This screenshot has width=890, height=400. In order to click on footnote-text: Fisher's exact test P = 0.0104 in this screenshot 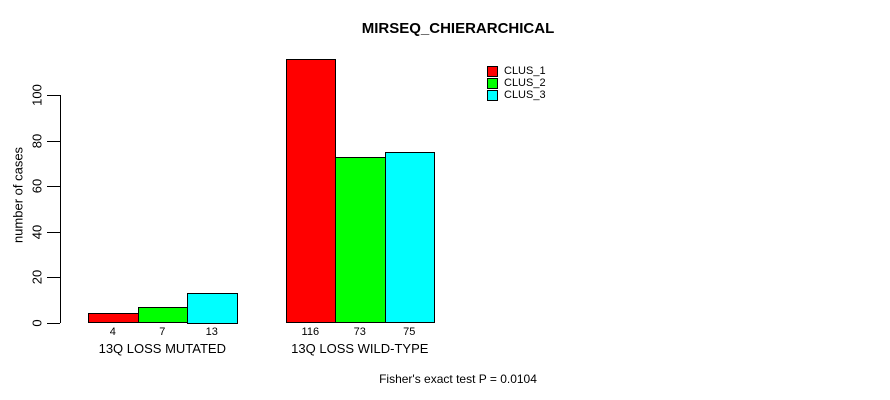, I will do `click(458, 379)`.